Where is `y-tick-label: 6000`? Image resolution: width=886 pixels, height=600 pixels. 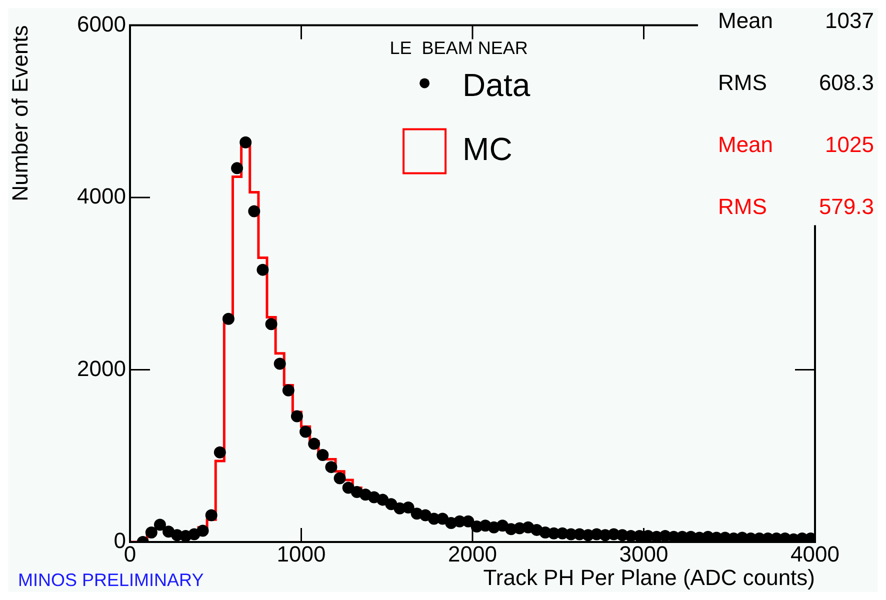 y-tick-label: 6000 is located at coordinates (101, 23).